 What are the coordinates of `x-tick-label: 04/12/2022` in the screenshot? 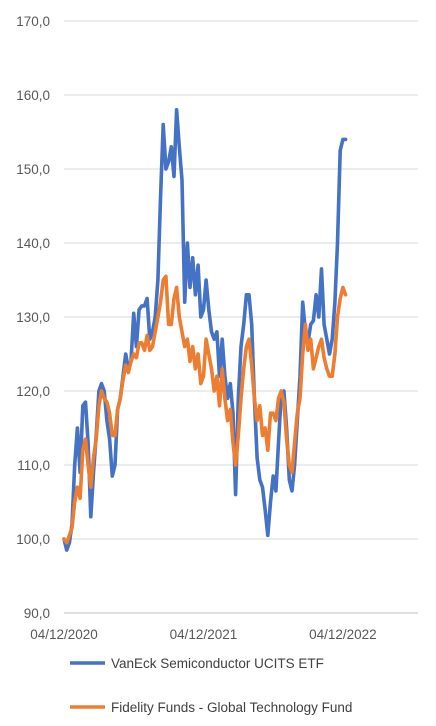 It's located at (343, 634).